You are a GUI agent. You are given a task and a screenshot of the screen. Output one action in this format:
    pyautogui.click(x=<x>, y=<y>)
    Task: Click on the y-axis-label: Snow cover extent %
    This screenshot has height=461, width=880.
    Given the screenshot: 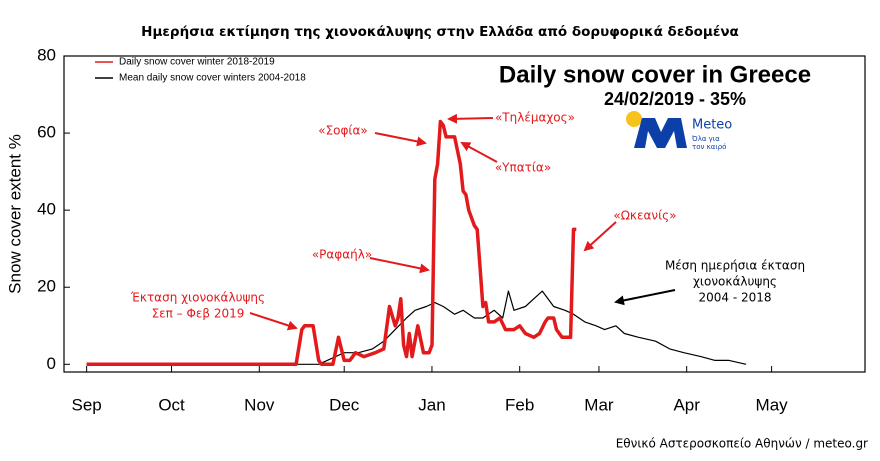 What is the action you would take?
    pyautogui.click(x=14, y=214)
    